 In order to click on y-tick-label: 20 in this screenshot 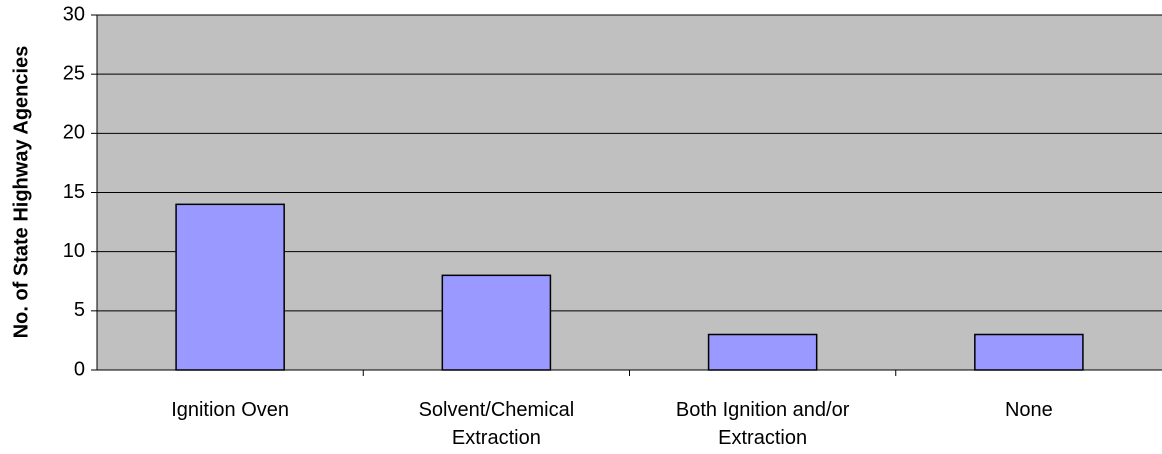, I will do `click(74, 133)`.